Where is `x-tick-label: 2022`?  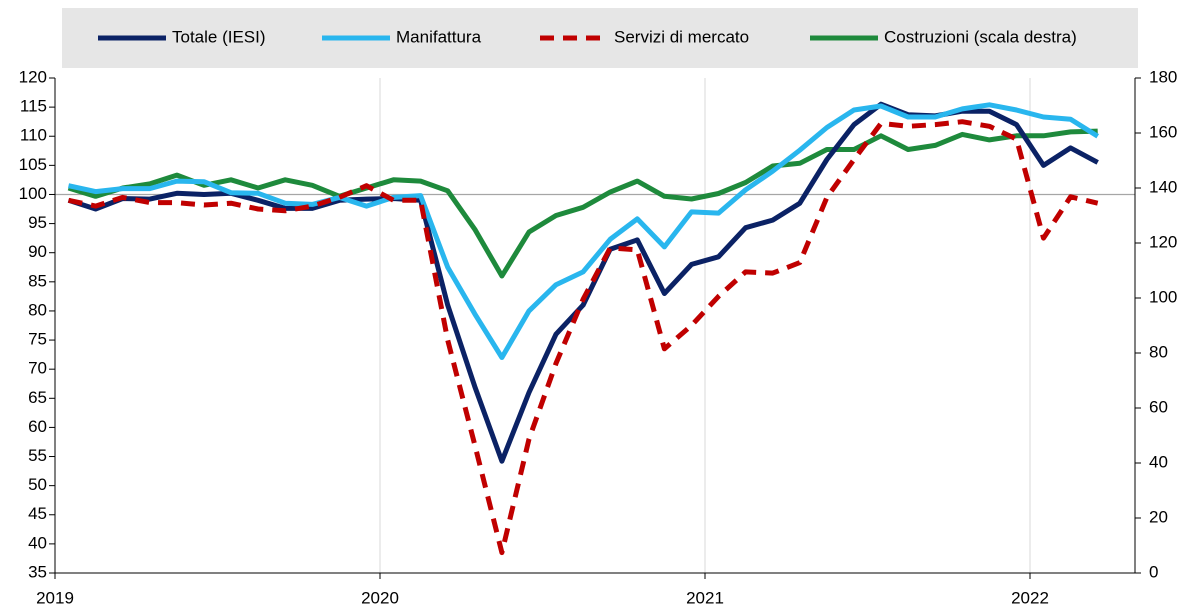
x-tick-label: 2022 is located at coordinates (1030, 597).